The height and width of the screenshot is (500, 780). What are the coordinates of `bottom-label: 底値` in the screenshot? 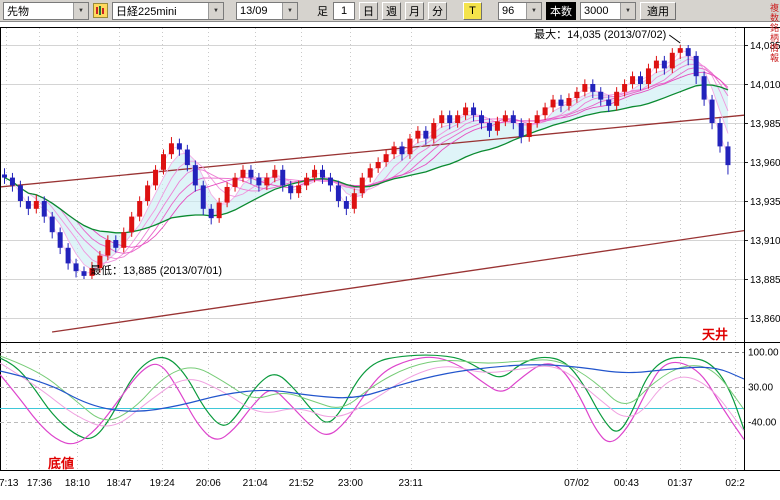 It's located at (61, 463).